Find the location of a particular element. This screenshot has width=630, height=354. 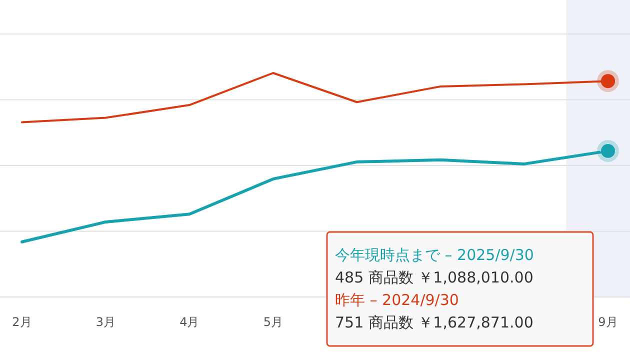

annotation: 485 商品数 ￥1,088,010.00 is located at coordinates (434, 277).